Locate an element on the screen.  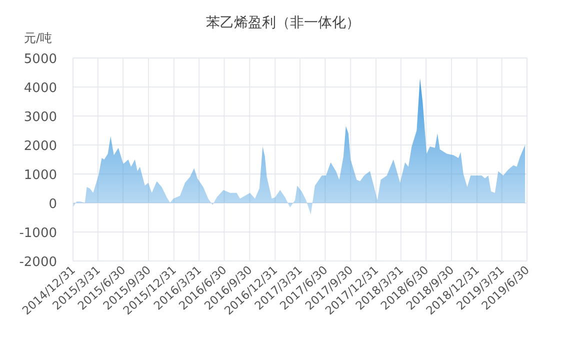
y-tick-label: 1000 is located at coordinates (40, 175).